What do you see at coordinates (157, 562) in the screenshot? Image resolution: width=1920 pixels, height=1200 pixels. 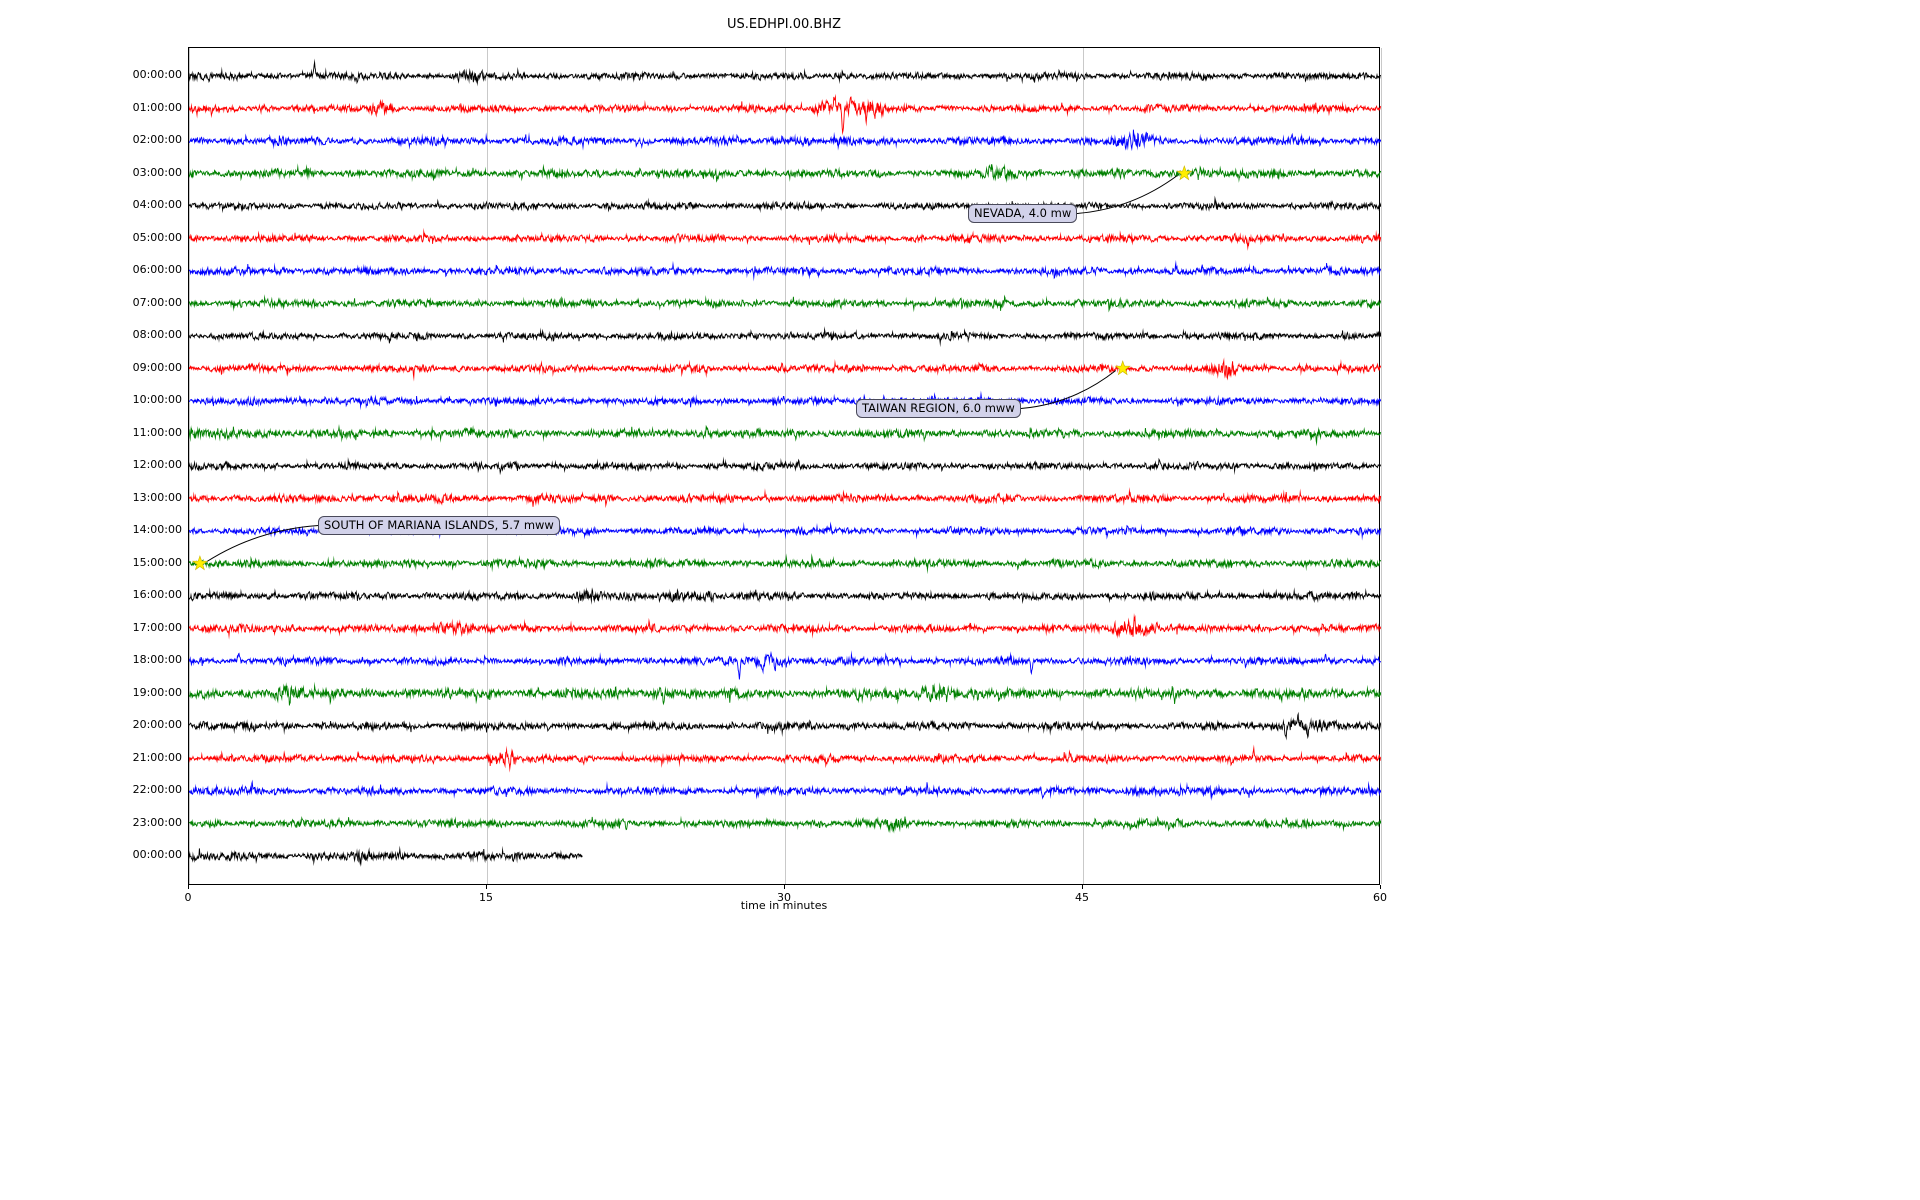 I see `y-tick-label: 15:00:00` at bounding box center [157, 562].